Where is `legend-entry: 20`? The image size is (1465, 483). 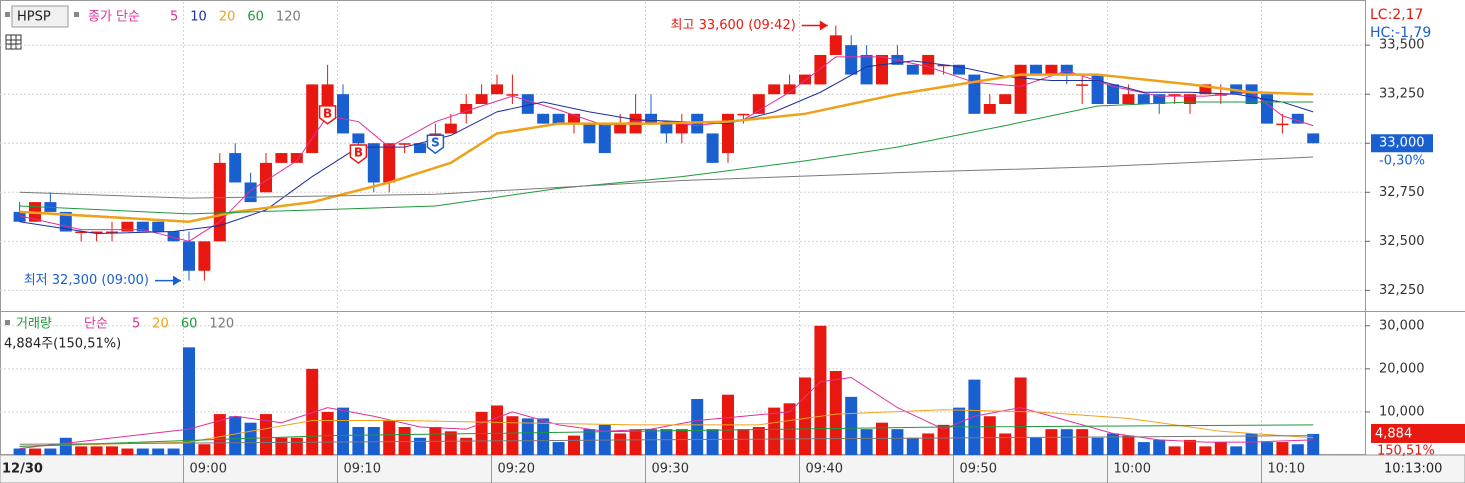
legend-entry: 20 is located at coordinates (160, 324).